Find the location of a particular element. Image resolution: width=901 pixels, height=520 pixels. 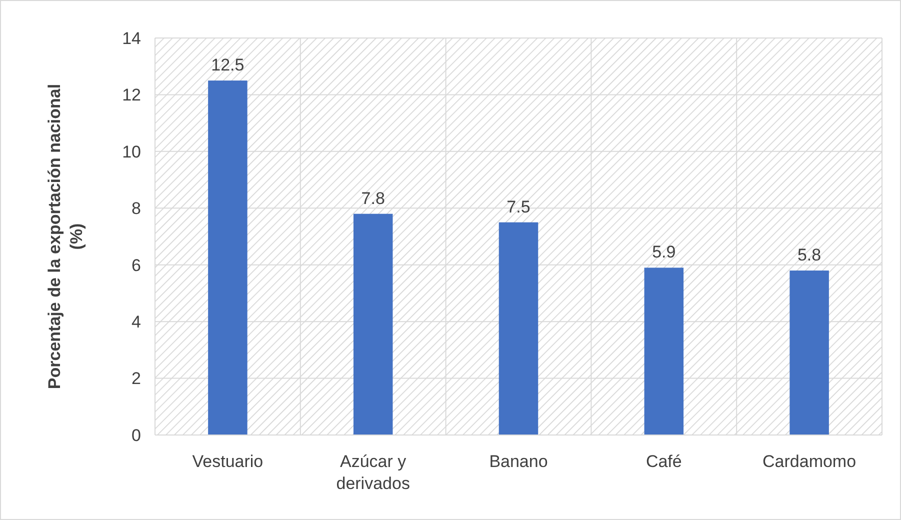

x-tick-label: Café is located at coordinates (664, 461).